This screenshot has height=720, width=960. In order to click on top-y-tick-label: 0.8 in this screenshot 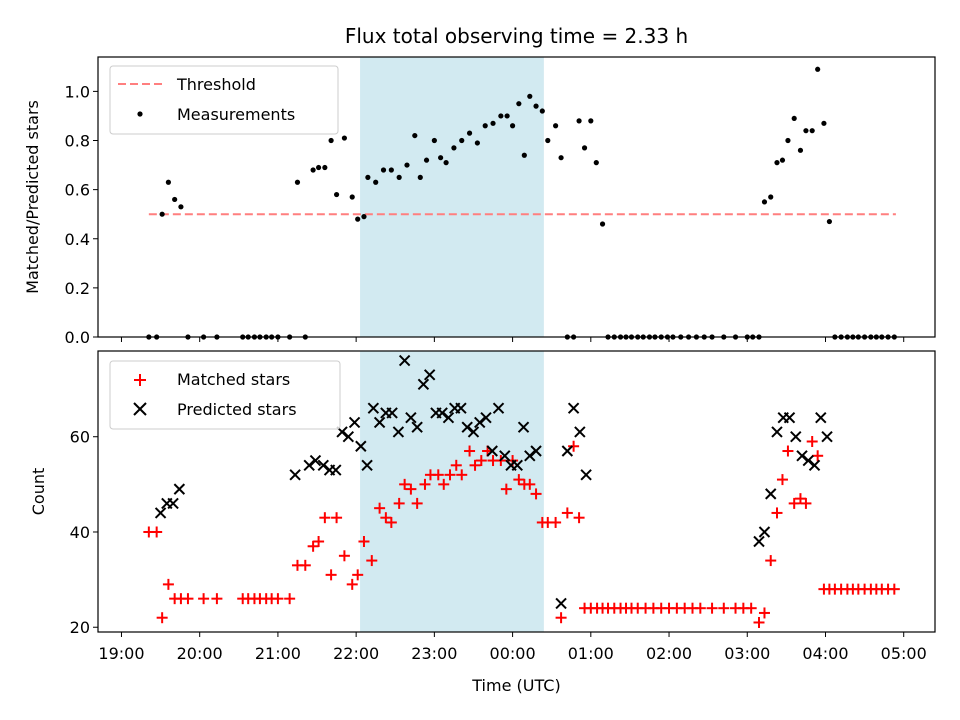, I will do `click(77, 141)`.